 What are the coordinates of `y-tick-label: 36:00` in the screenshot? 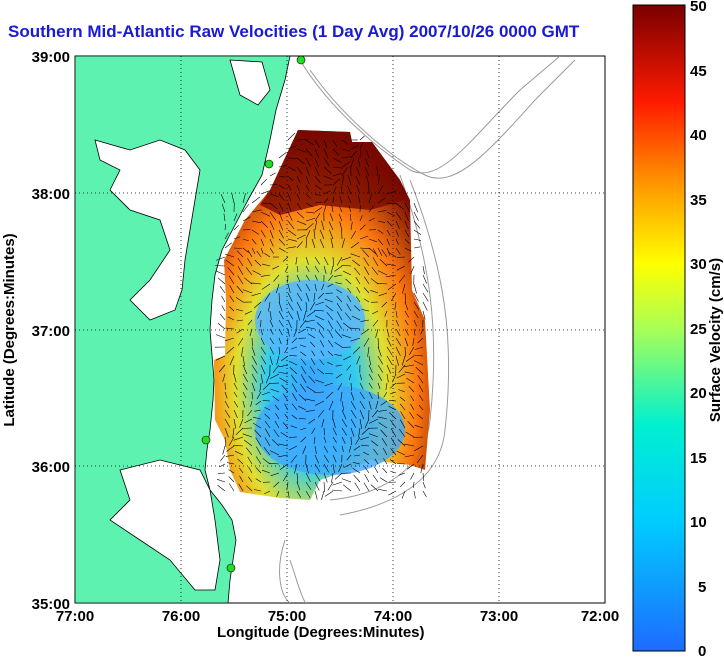 It's located at (51, 467).